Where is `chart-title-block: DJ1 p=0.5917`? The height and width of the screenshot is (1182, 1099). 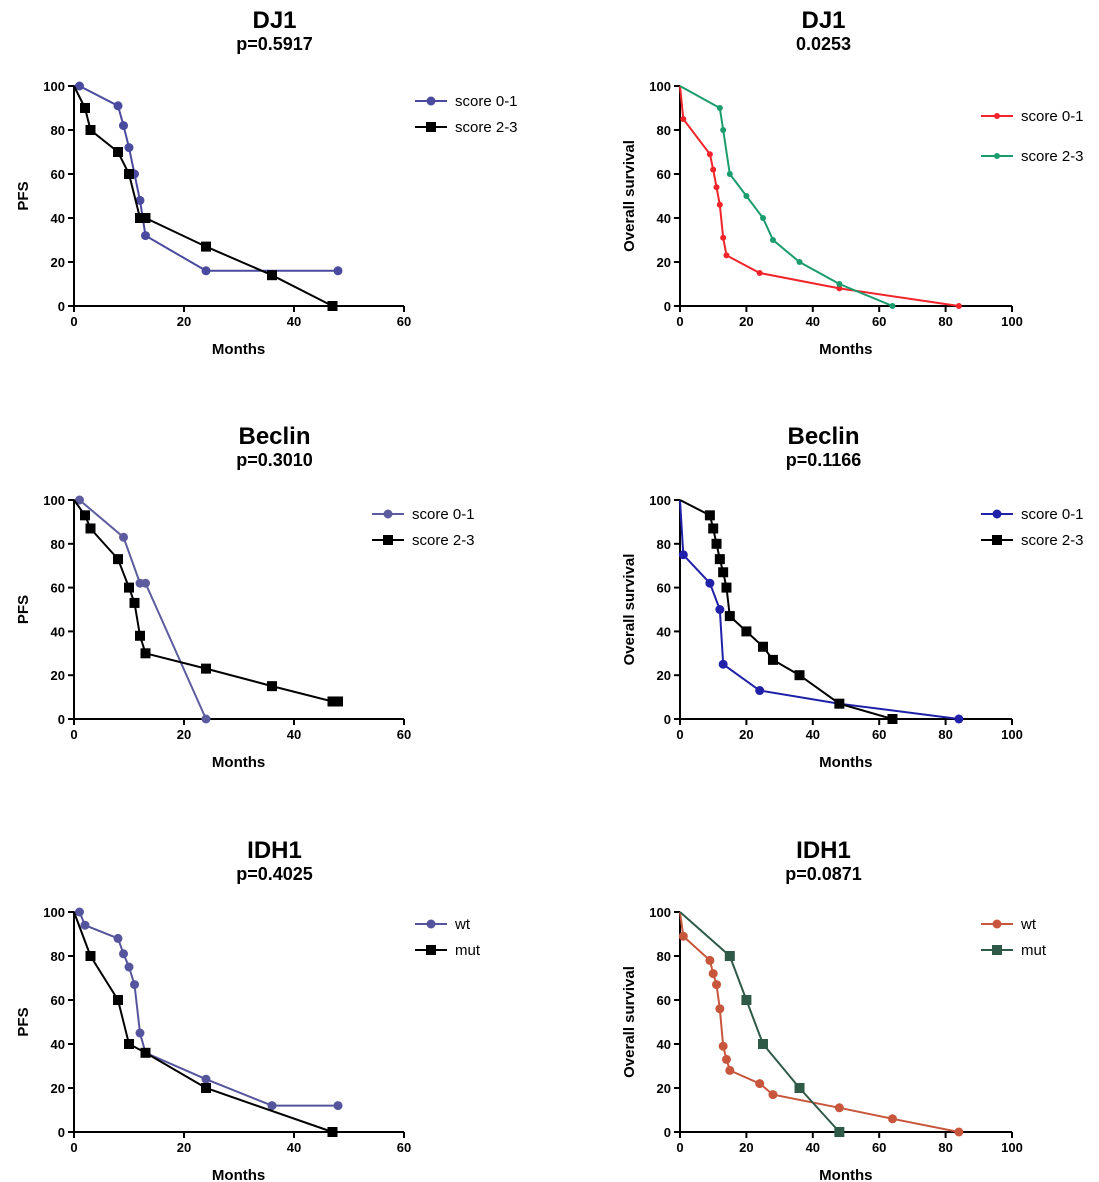
chart-title-block: DJ1 p=0.5917 is located at coordinates (274, 31).